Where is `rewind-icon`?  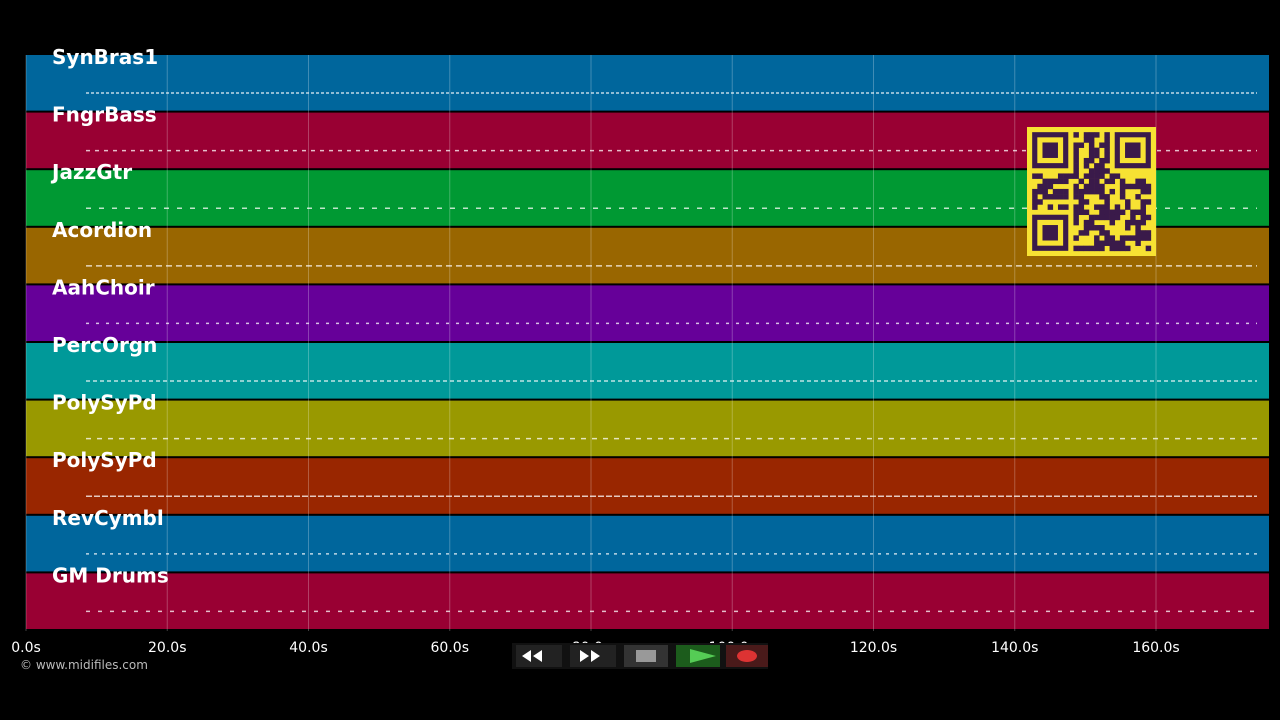
rewind-icon is located at coordinates (532, 656).